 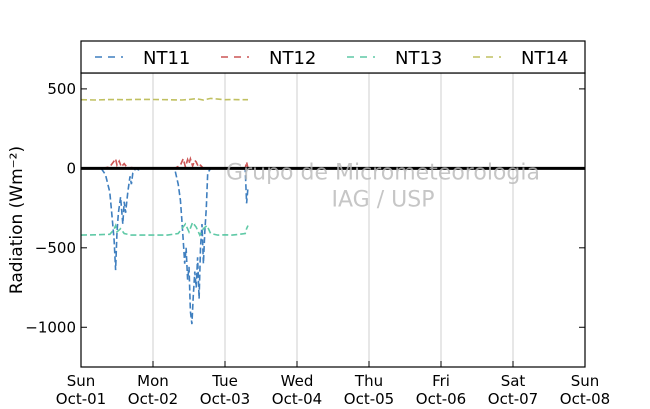 I want to click on watermark-line-2: IAG / USP, so click(x=383, y=199).